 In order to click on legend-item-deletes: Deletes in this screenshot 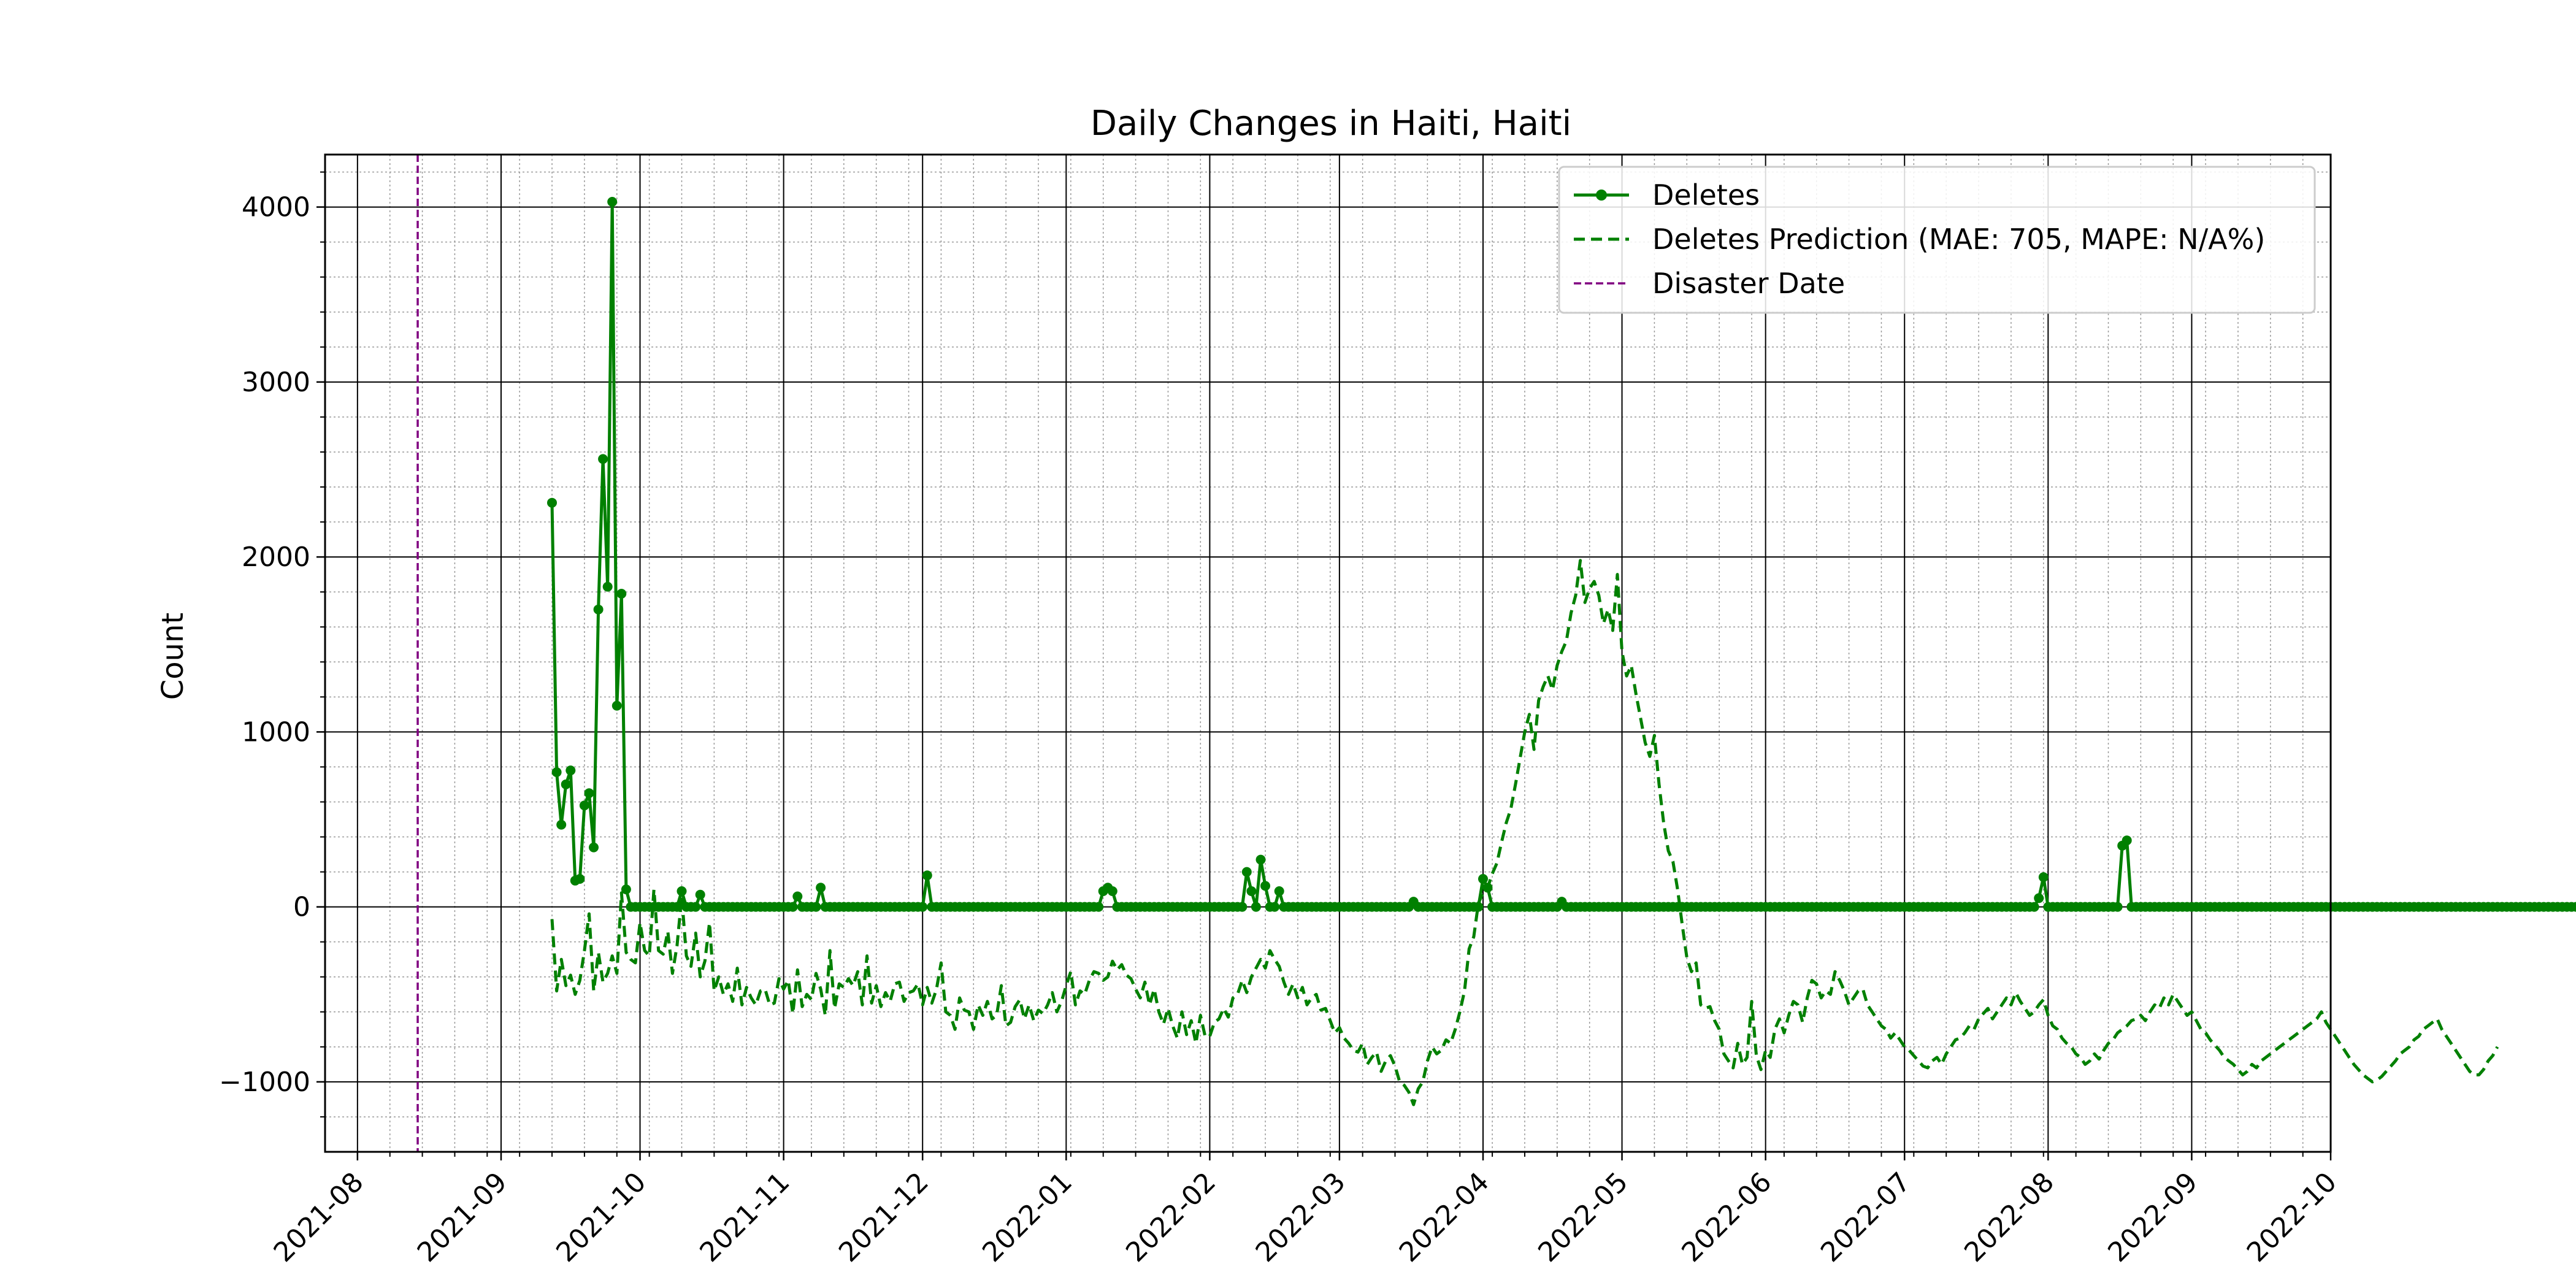, I will do `click(1667, 195)`.